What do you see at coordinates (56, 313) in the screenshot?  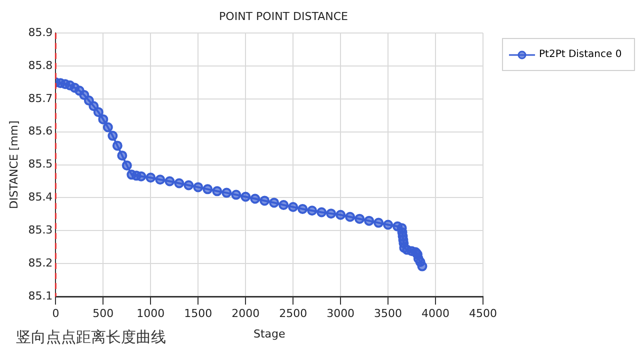 I see `x-tick-label: 0` at bounding box center [56, 313].